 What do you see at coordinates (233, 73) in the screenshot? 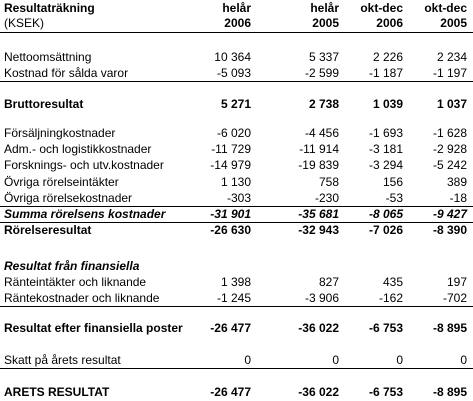
I see `cell-value: -5 093` at bounding box center [233, 73].